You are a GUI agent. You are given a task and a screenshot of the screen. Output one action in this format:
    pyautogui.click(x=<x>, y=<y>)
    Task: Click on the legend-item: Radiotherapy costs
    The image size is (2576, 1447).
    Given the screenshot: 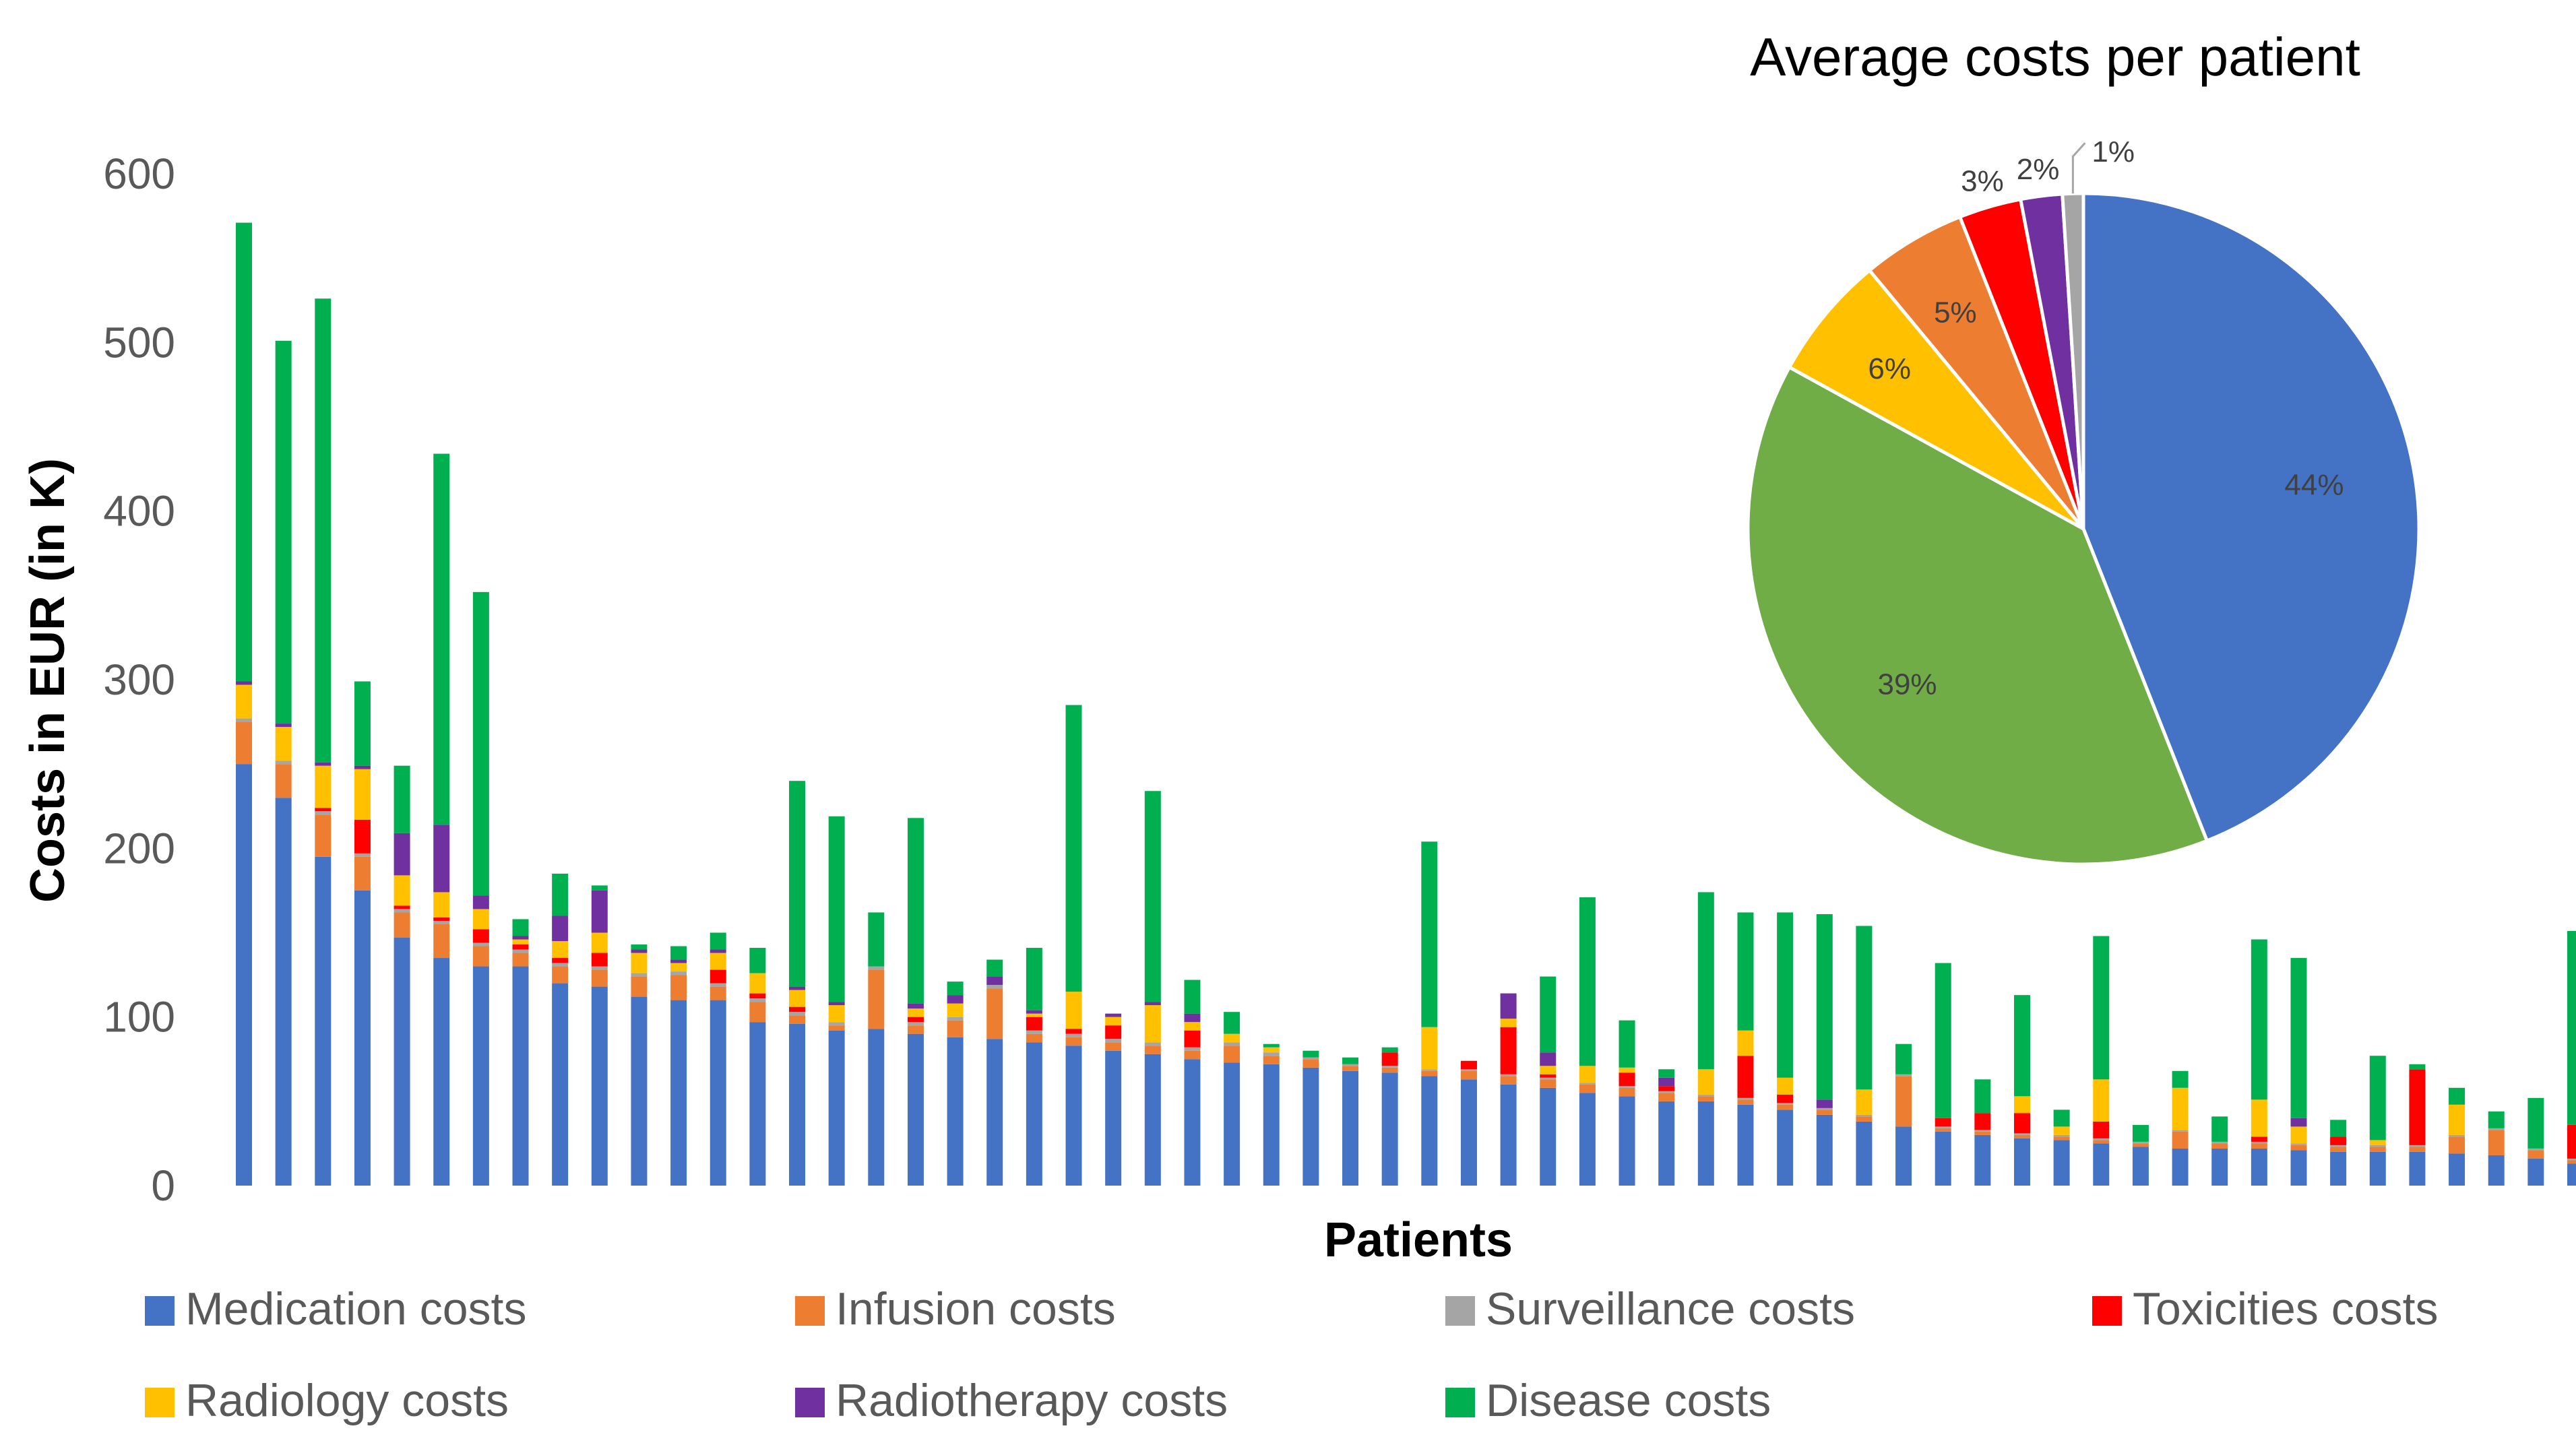 What is the action you would take?
    pyautogui.click(x=1011, y=1401)
    